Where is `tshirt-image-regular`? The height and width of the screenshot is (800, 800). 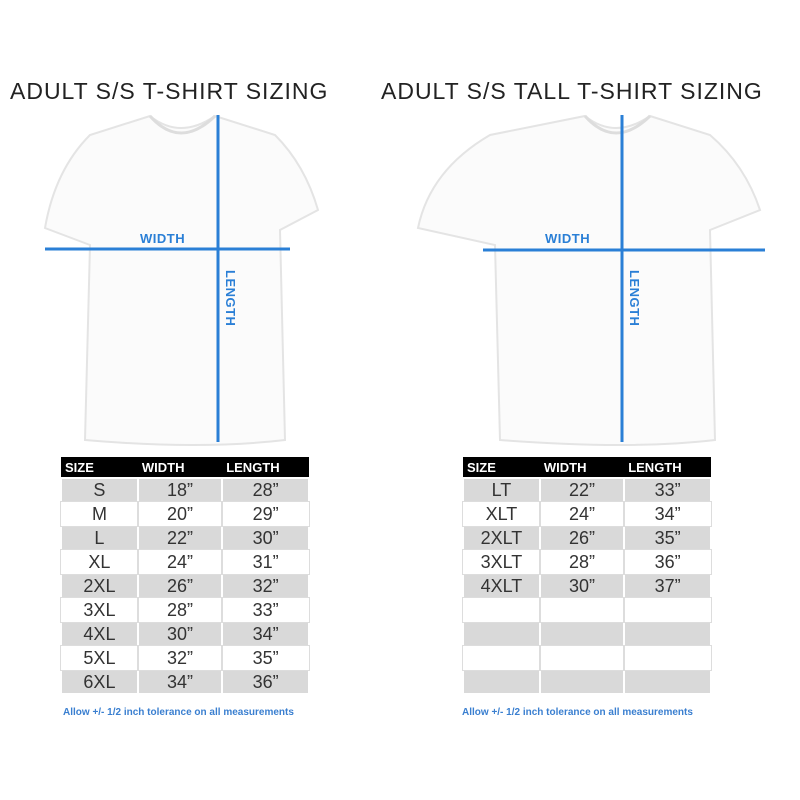
tshirt-image-regular is located at coordinates (181, 280).